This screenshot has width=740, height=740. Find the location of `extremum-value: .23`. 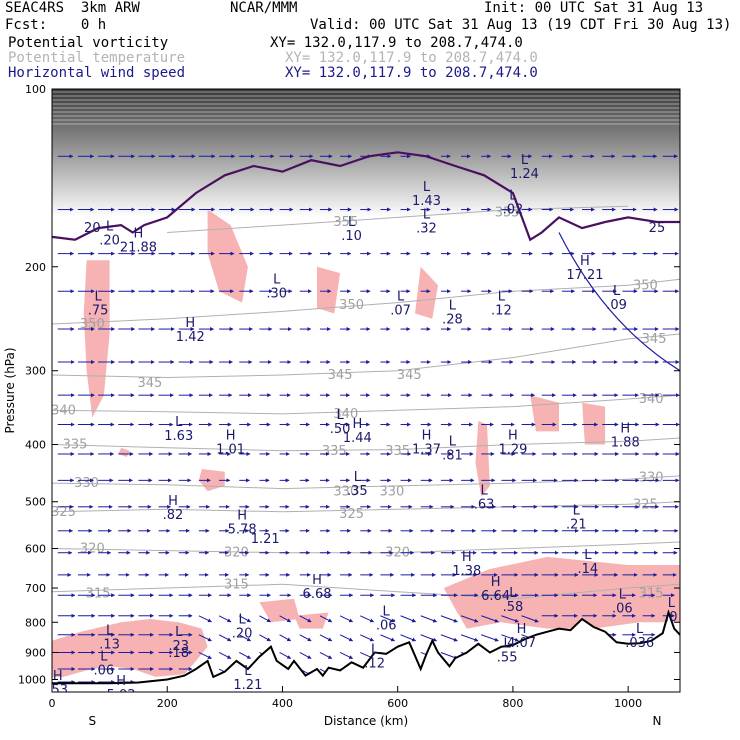

extremum-value: .23 is located at coordinates (178, 646).